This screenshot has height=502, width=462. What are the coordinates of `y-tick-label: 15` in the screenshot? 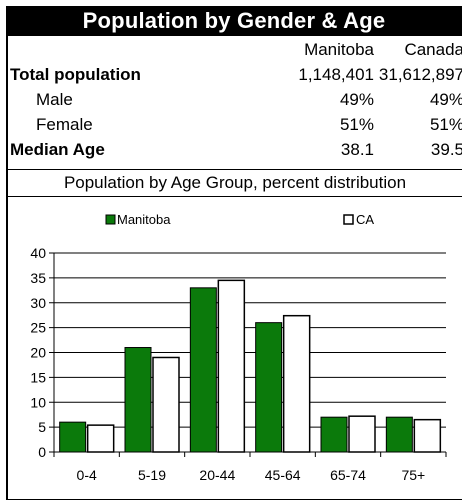 It's located at (38, 377).